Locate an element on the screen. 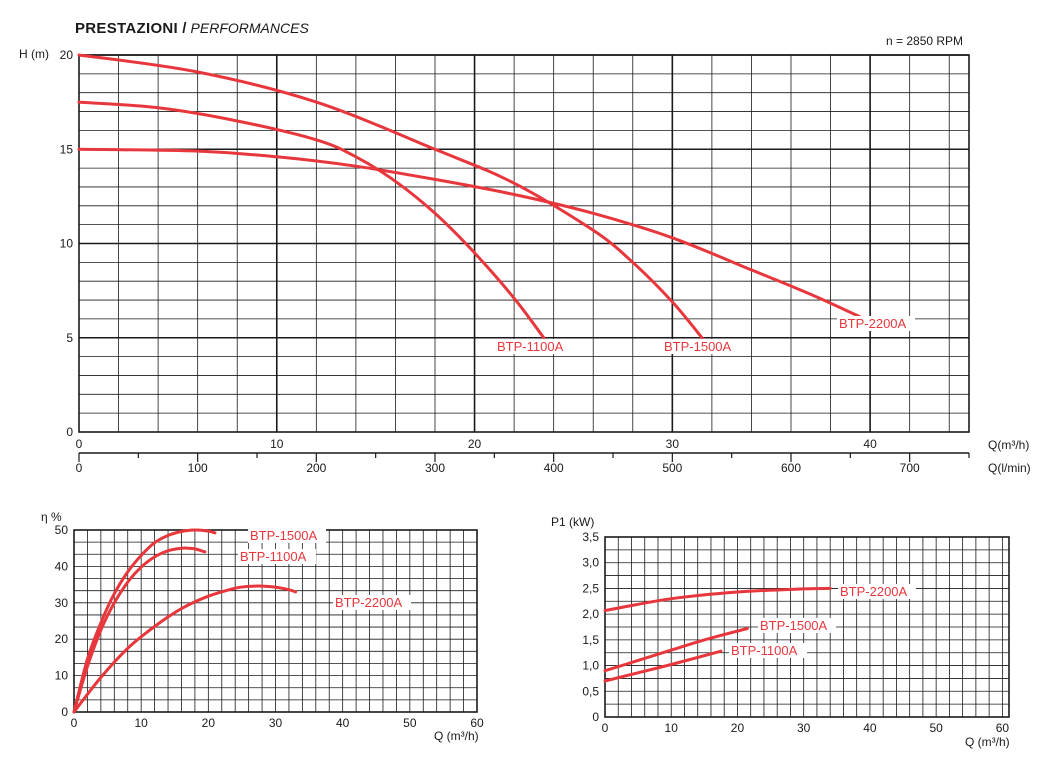 The image size is (1045, 768). y-tick-label: 30 is located at coordinates (62, 603).